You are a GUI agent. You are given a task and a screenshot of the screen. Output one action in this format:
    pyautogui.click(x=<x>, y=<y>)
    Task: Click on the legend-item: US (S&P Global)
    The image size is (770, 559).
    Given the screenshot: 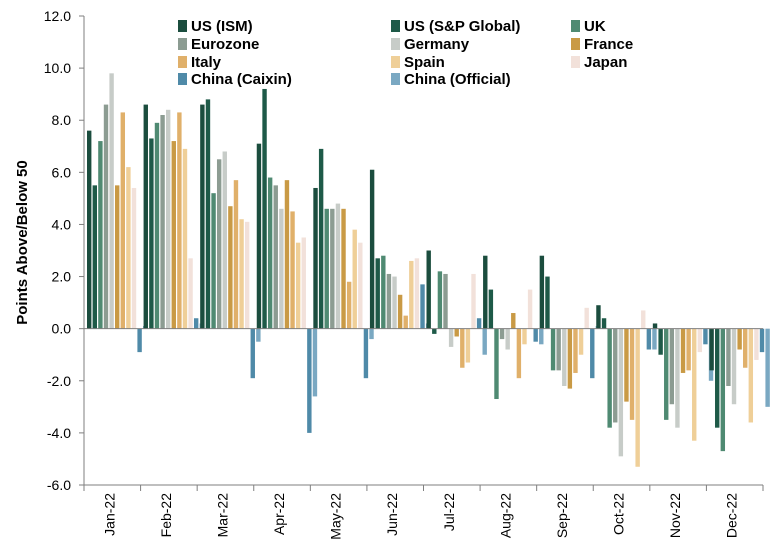 What is the action you would take?
    pyautogui.click(x=455, y=26)
    